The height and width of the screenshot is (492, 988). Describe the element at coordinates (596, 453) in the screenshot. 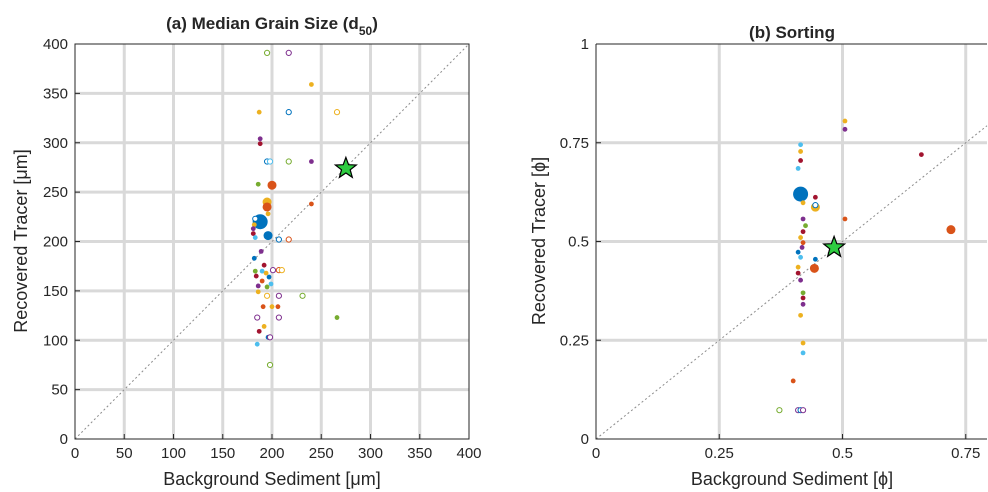

I see `panel-b-x-tick-label: 0` at that location.